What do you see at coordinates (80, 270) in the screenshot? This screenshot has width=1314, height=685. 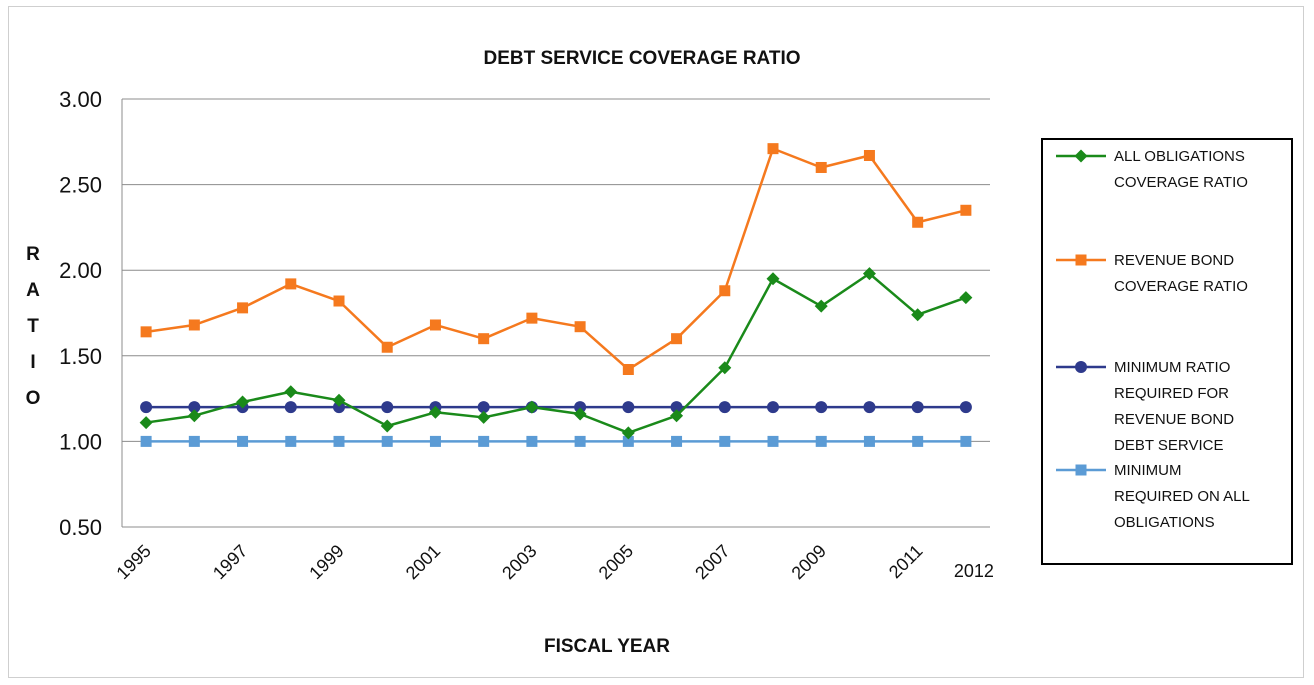 I see `y-tick-label: 2.00` at bounding box center [80, 270].